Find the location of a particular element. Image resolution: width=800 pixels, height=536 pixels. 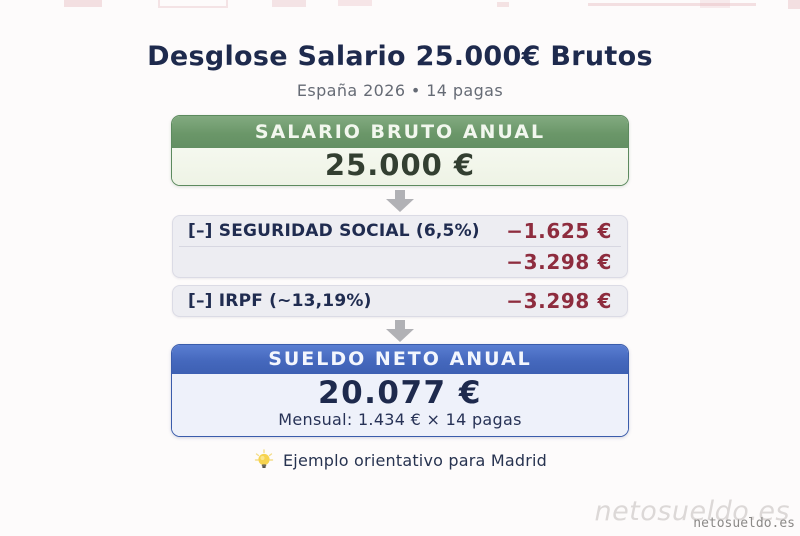

deduction-label: [–] IRPF (~13,19%) is located at coordinates (280, 301).